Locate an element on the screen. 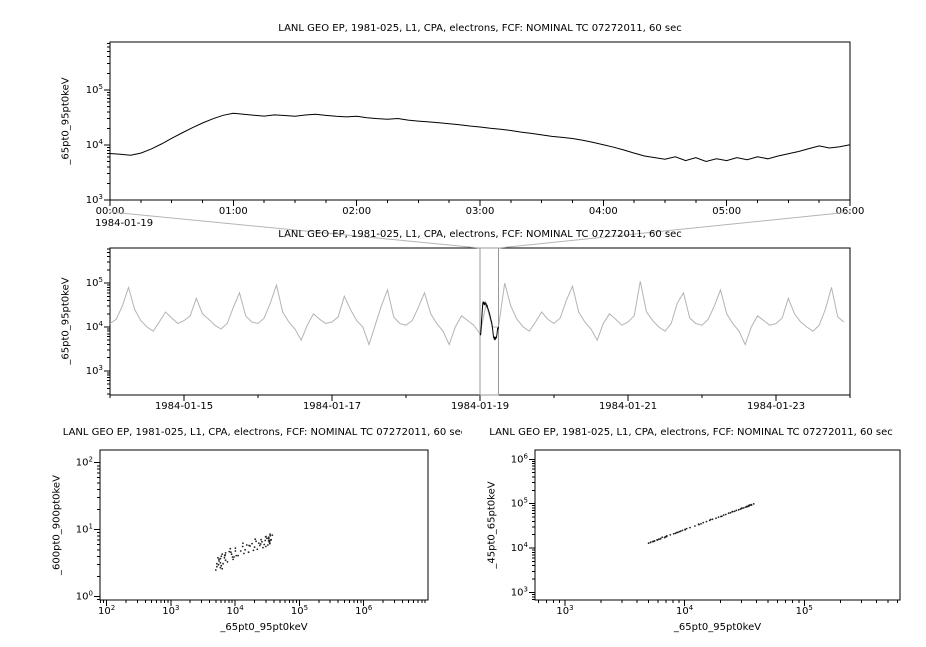  plot3-x-axis: 102 103 104 105 106 is located at coordinates (262, 608).